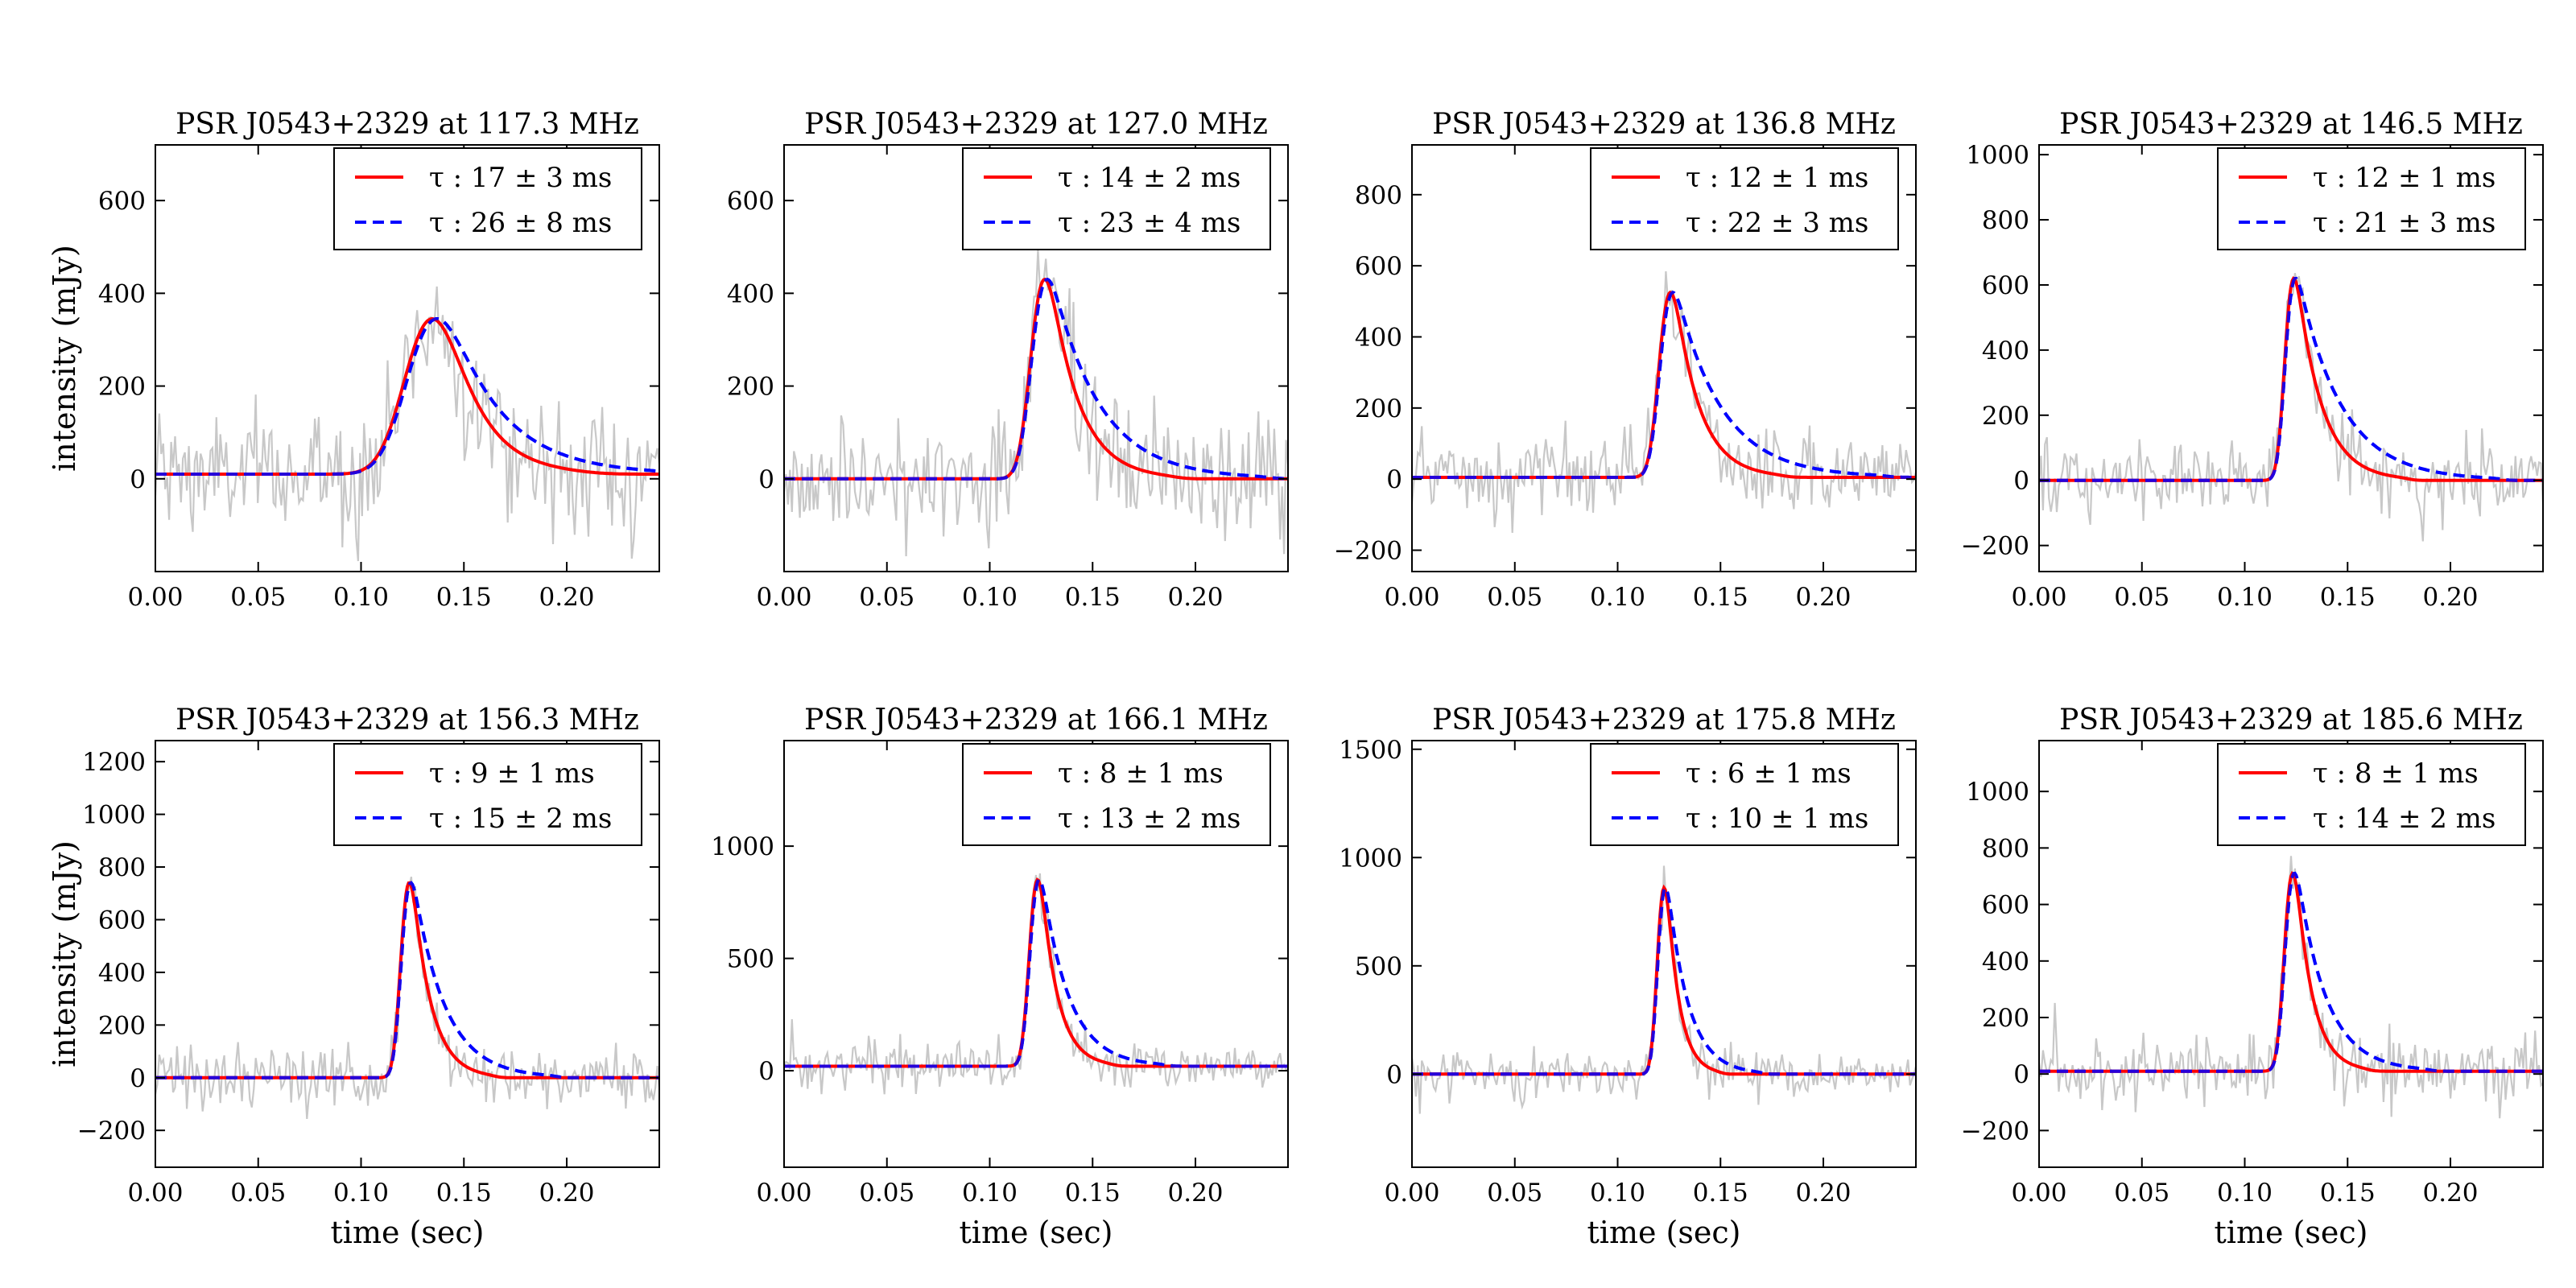 Image resolution: width=2576 pixels, height=1288 pixels. What do you see at coordinates (520, 178) in the screenshot?
I see `legend-label-red: τ : 17 ± 3 ms` at bounding box center [520, 178].